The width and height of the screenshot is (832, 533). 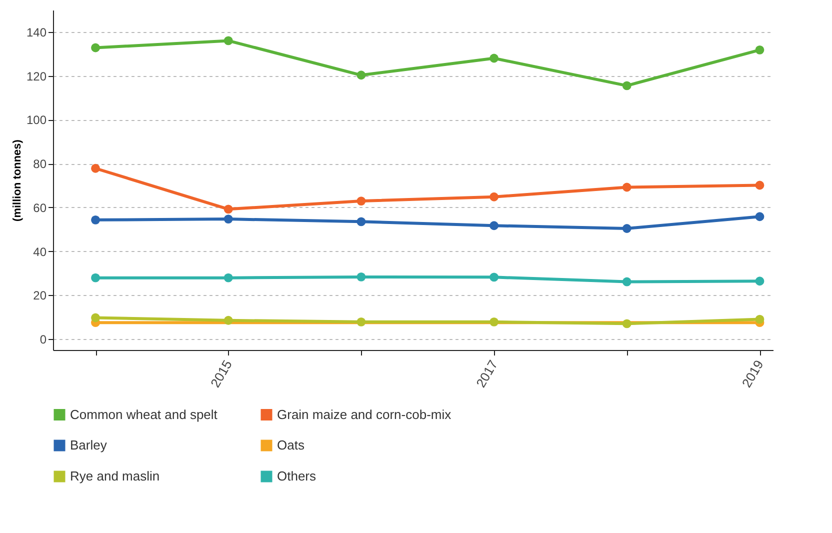 I want to click on legend-label: Barley, so click(x=89, y=445).